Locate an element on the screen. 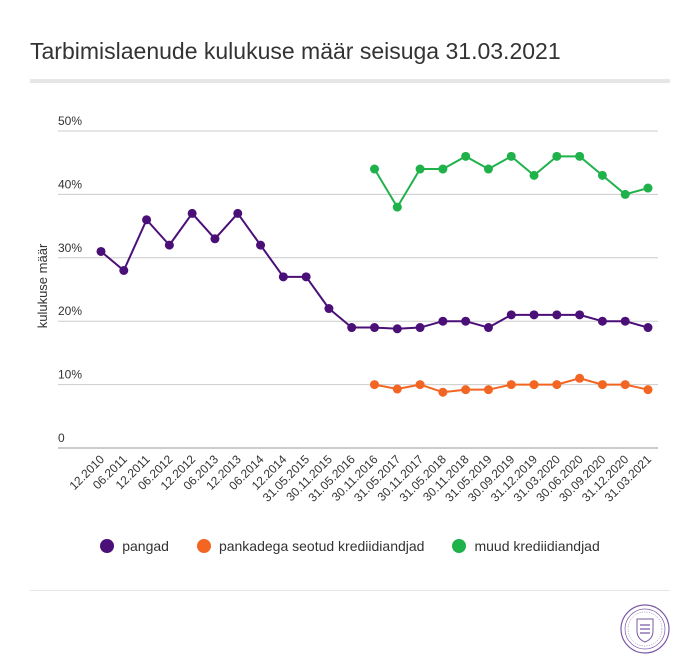 The width and height of the screenshot is (700, 672). y-axis-title: kulukuse määr is located at coordinates (42, 285).